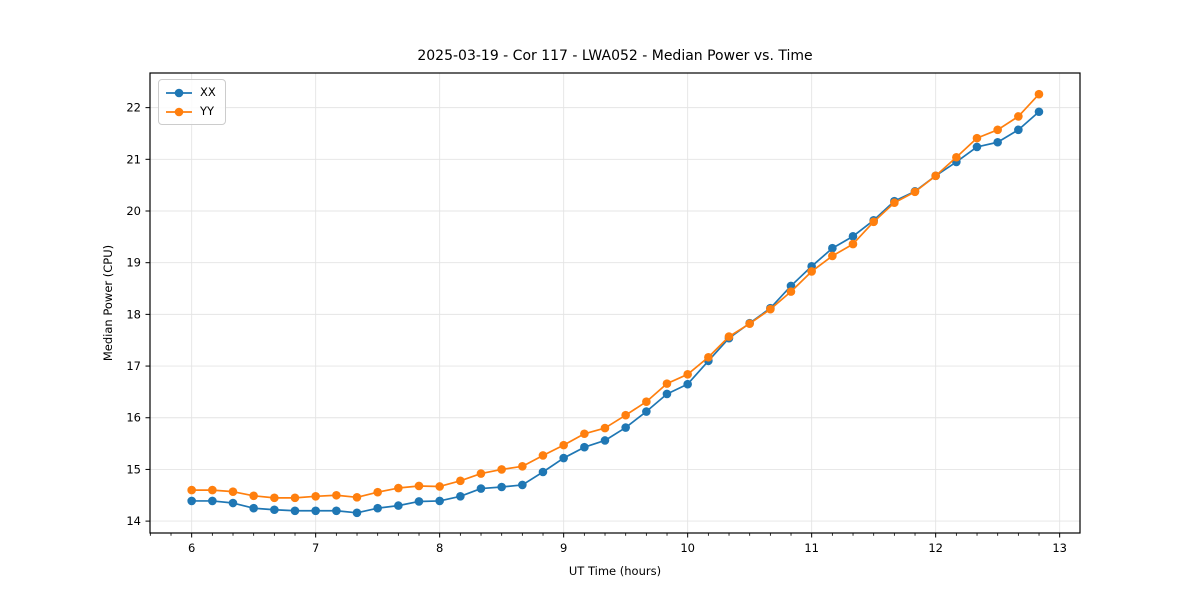 Image resolution: width=1200 pixels, height=600 pixels. What do you see at coordinates (594, 534) in the screenshot?
I see `x-axis-minor-ticks` at bounding box center [594, 534].